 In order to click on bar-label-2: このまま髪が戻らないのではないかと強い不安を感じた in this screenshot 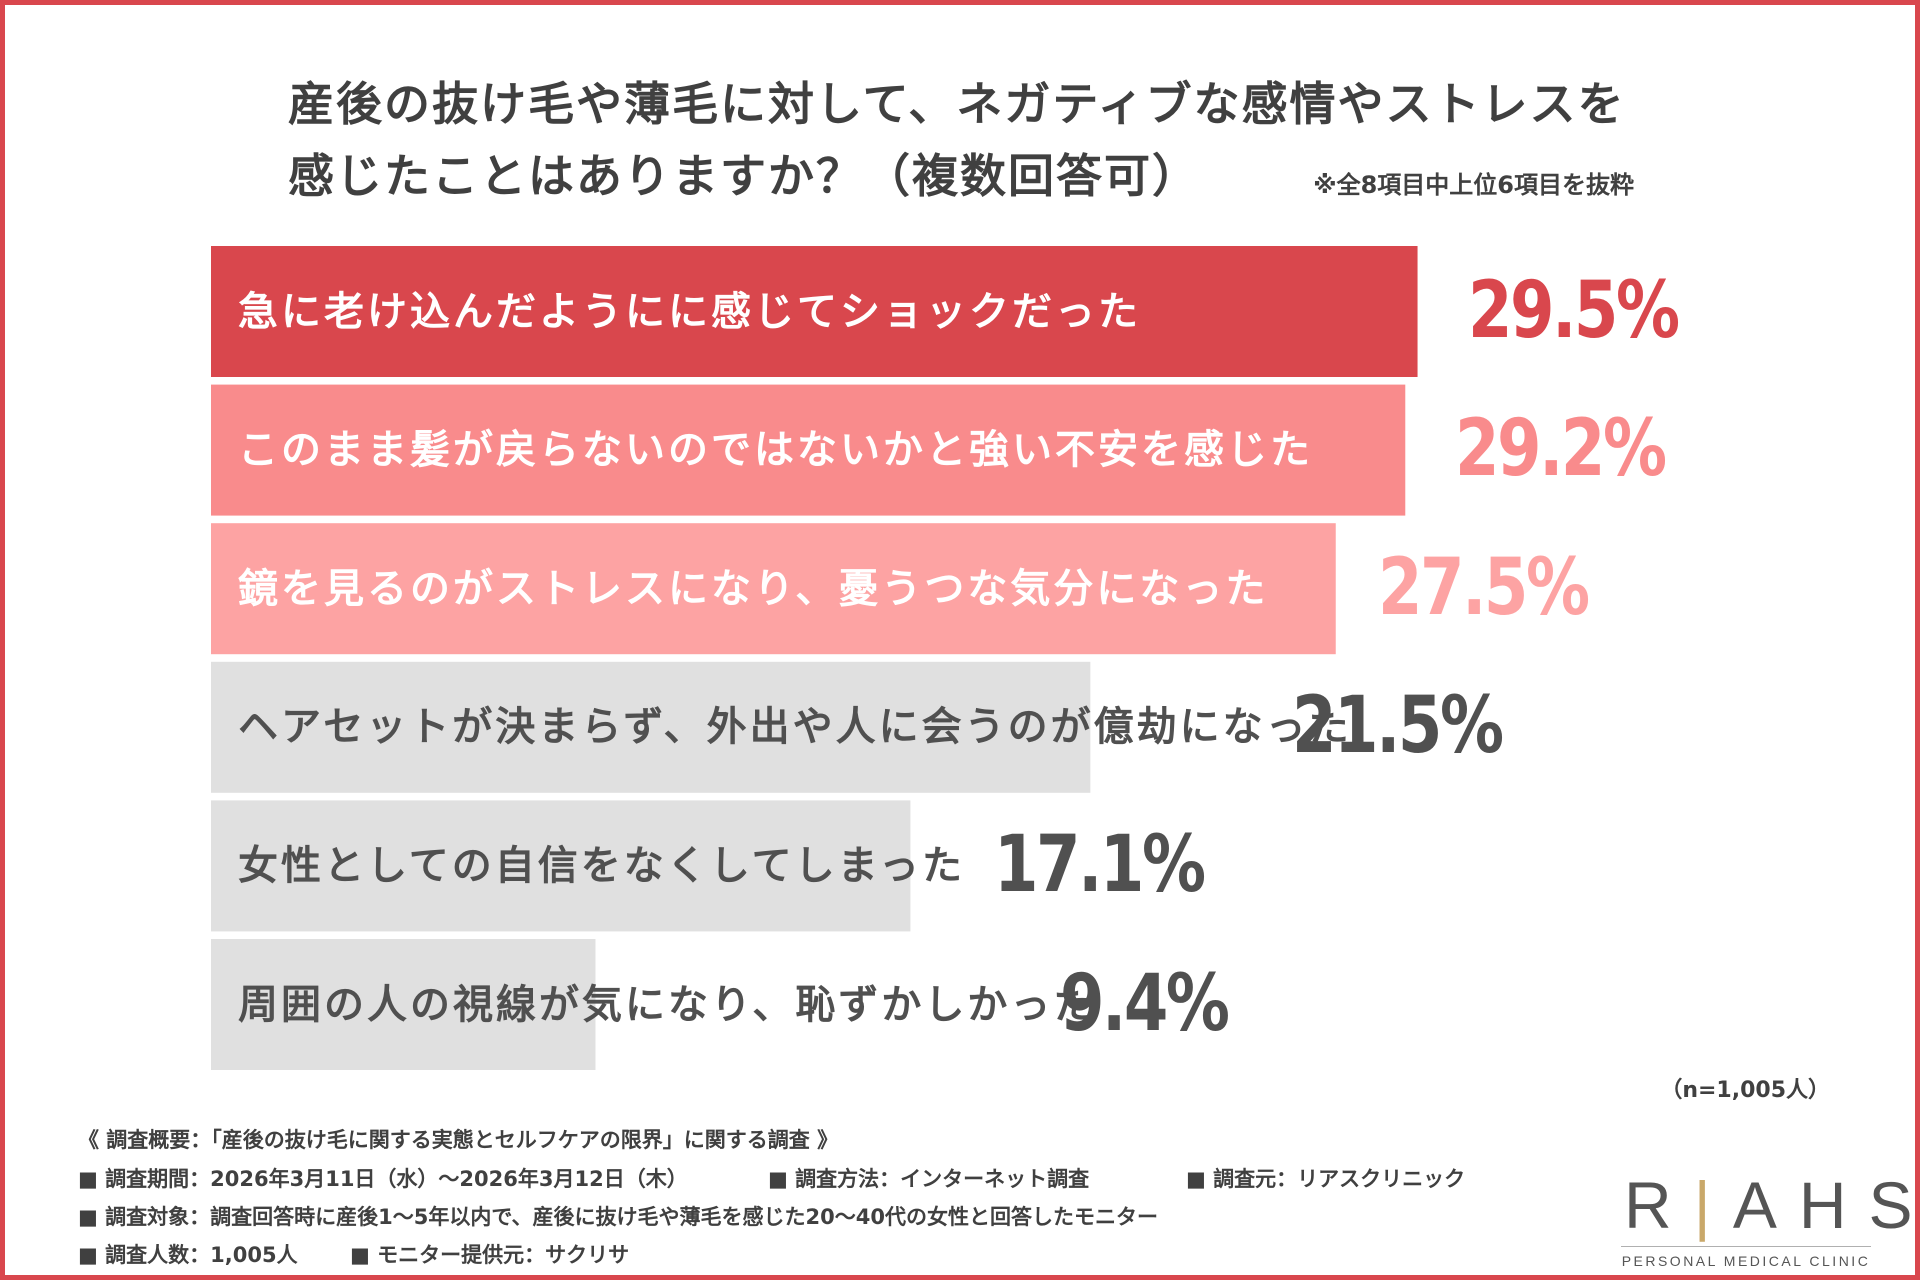, I will do `click(775, 450)`.